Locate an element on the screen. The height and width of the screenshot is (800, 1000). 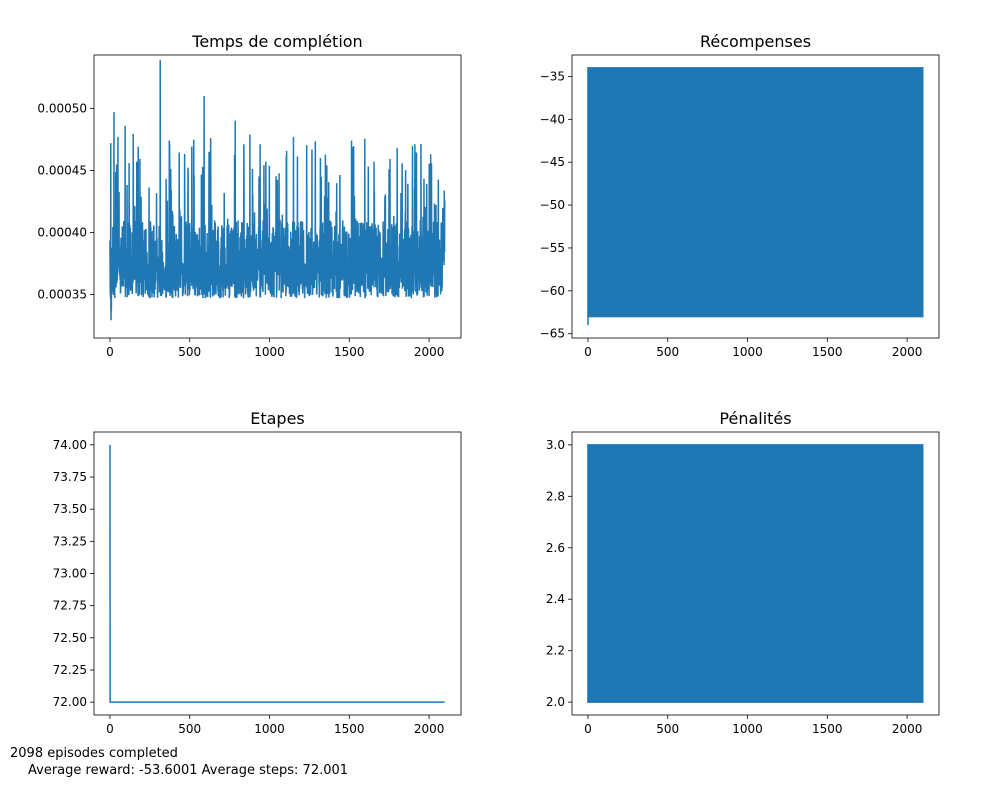
y-tick-label: 0.00035 is located at coordinates (62, 295).